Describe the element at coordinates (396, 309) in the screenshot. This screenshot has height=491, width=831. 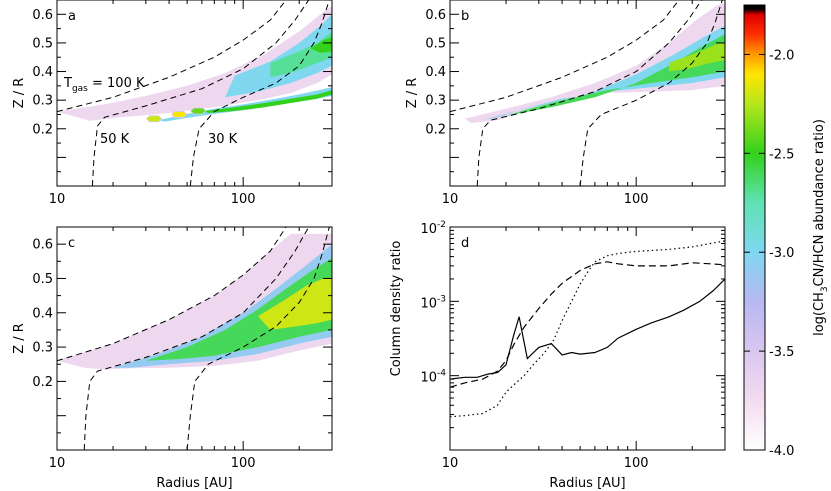
I see `y-axis-label: Column density ratio` at that location.